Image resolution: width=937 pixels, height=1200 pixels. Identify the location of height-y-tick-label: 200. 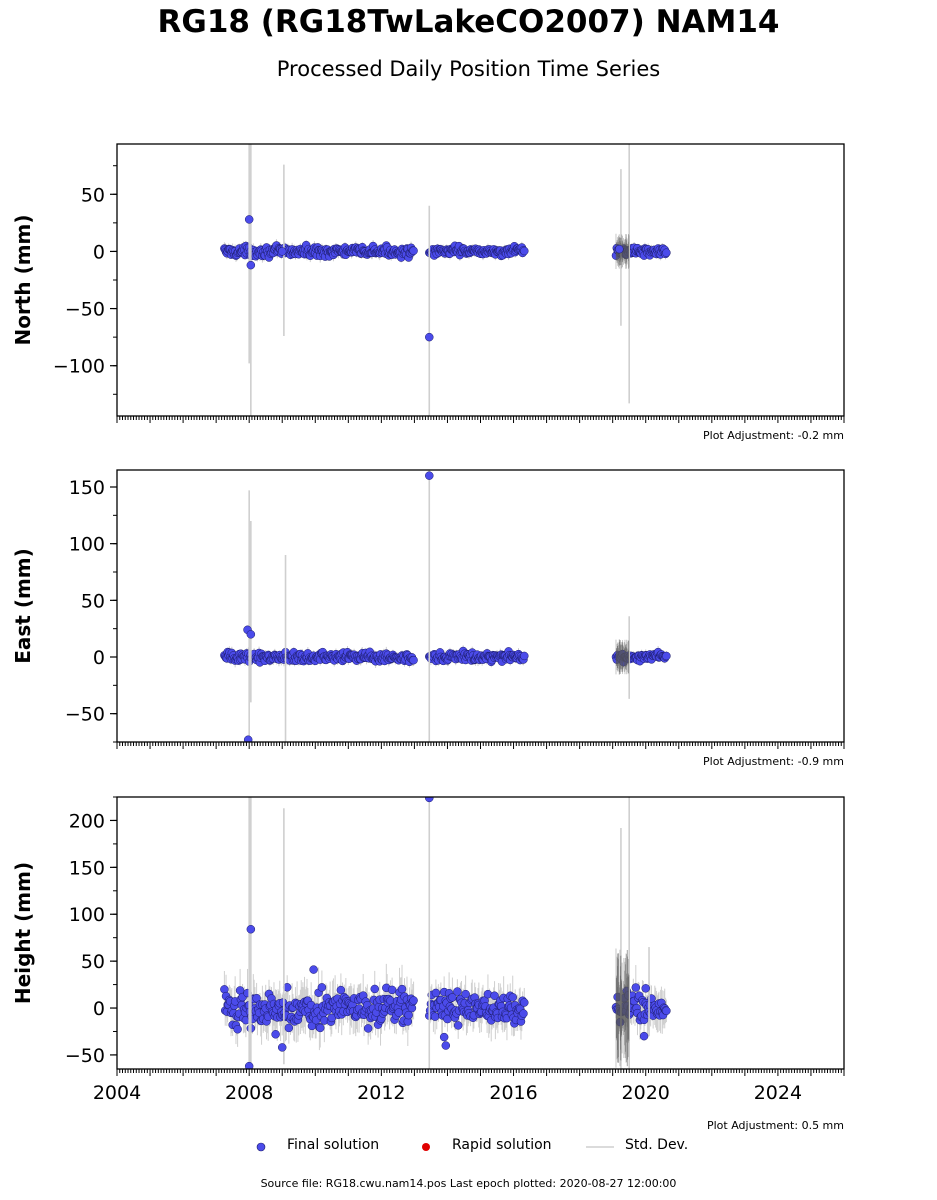
(87, 821).